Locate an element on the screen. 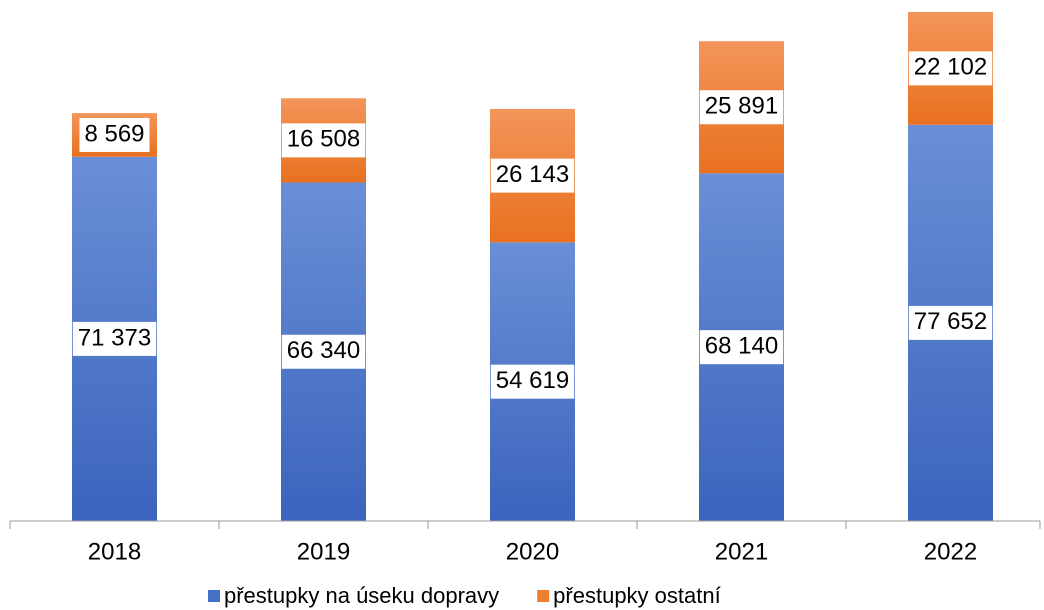  data-label: 54 619 is located at coordinates (532, 380).